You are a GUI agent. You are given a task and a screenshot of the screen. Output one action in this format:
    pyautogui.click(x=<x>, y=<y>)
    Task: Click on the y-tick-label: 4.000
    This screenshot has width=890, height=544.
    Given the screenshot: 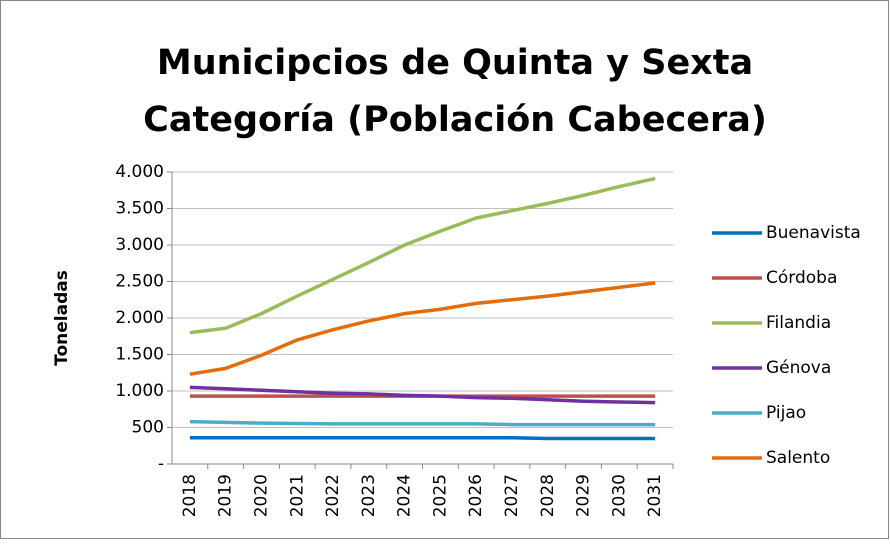 What is the action you would take?
    pyautogui.click(x=139, y=172)
    